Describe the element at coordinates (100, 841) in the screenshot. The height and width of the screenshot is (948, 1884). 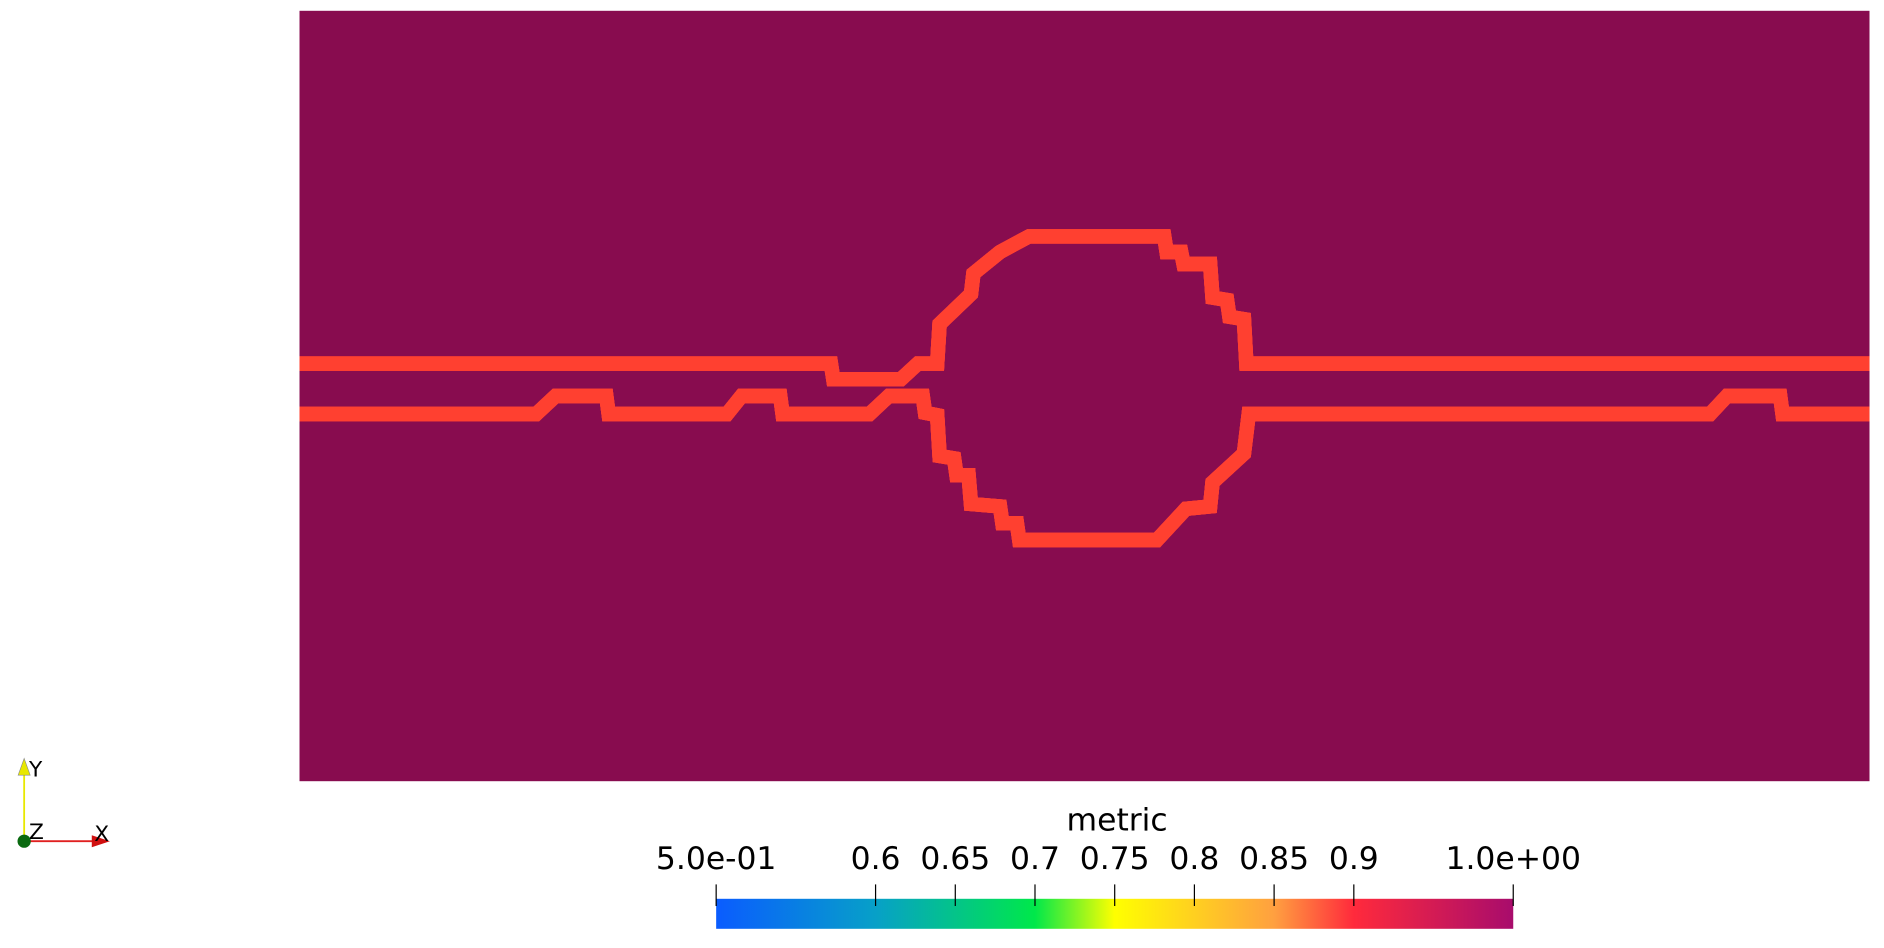
I see `x-arrow` at that location.